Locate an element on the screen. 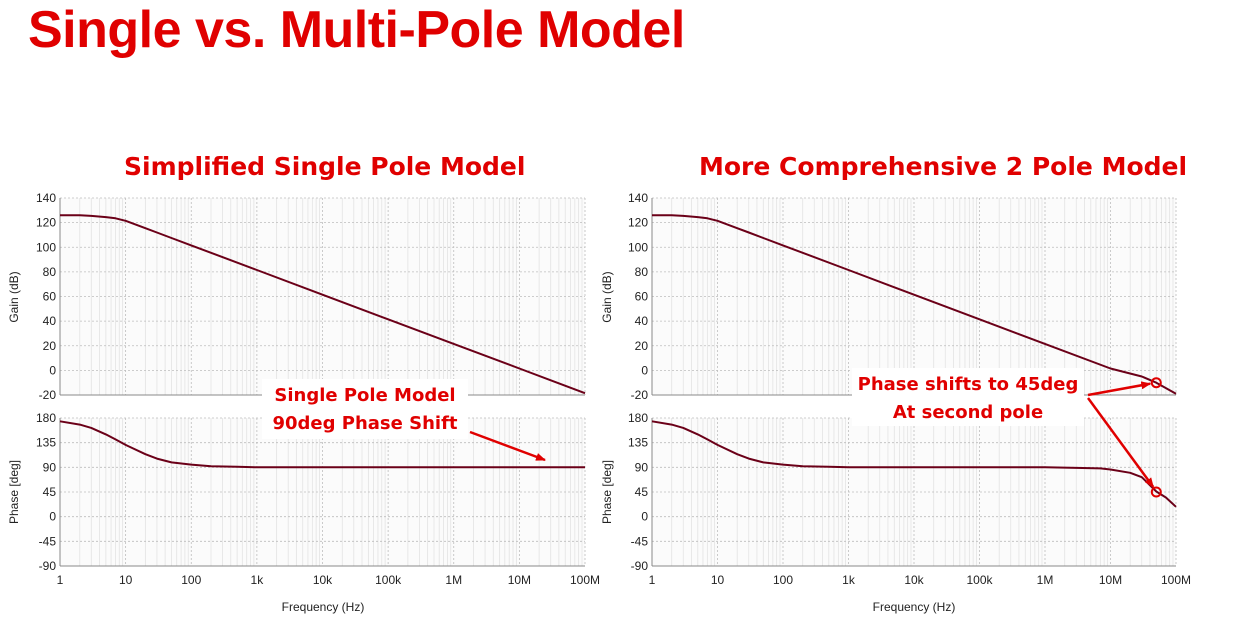 The image size is (1237, 636). left-phase-y-tick-label: 0 is located at coordinates (52, 517).